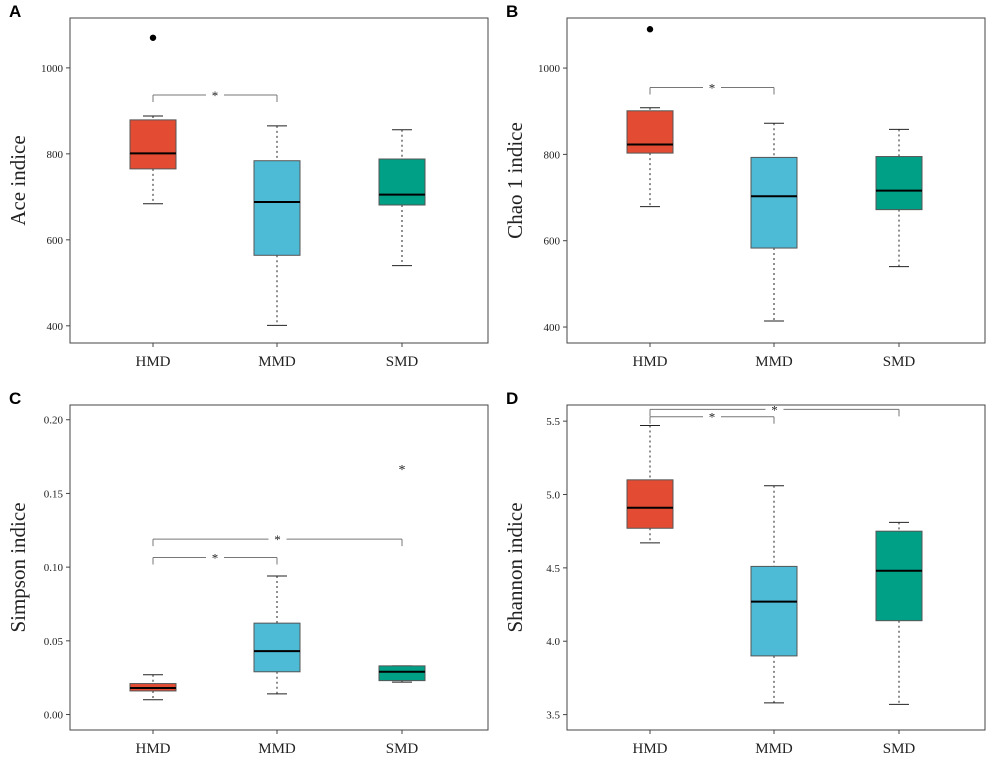 The image size is (1000, 774). Describe the element at coordinates (54, 568) in the screenshot. I see `y-tick-label: 0.10` at that location.